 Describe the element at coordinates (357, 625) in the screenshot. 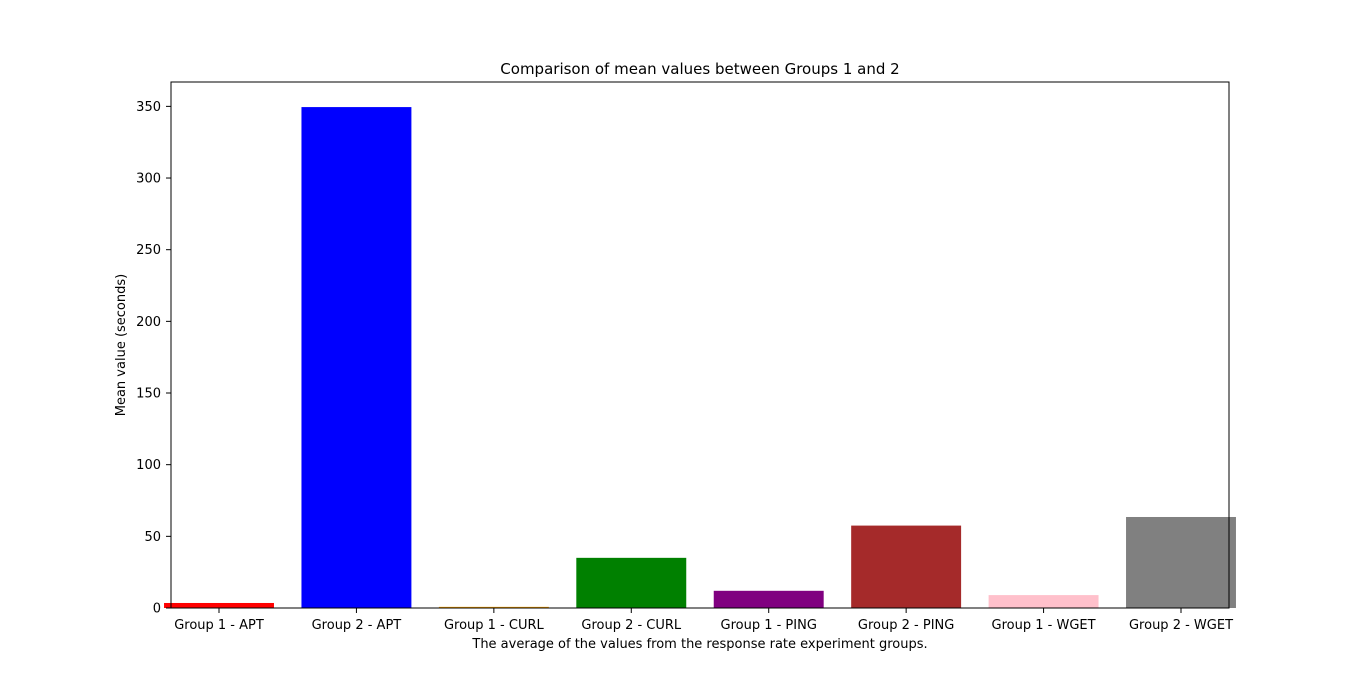

I see `x-tick-label: Group 2 - APT` at that location.